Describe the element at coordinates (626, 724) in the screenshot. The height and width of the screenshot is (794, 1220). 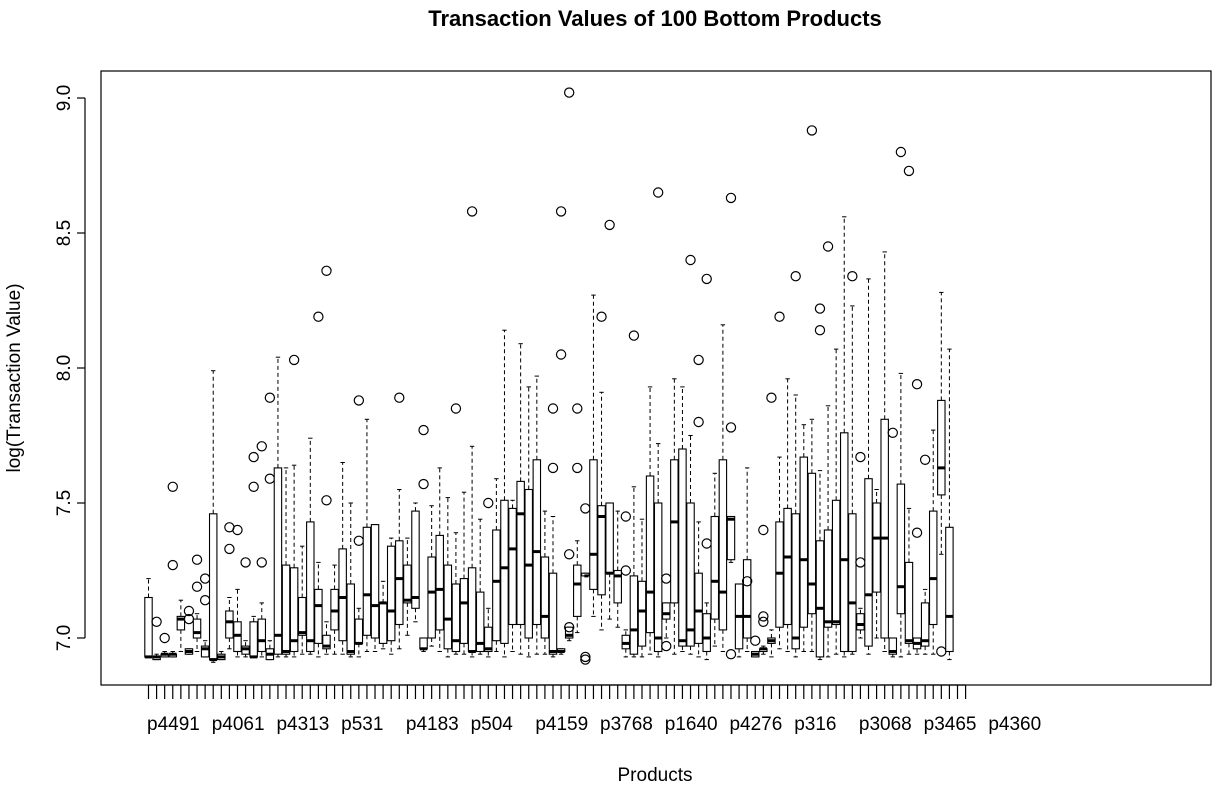
I see `x-tick-label: p3768` at that location.